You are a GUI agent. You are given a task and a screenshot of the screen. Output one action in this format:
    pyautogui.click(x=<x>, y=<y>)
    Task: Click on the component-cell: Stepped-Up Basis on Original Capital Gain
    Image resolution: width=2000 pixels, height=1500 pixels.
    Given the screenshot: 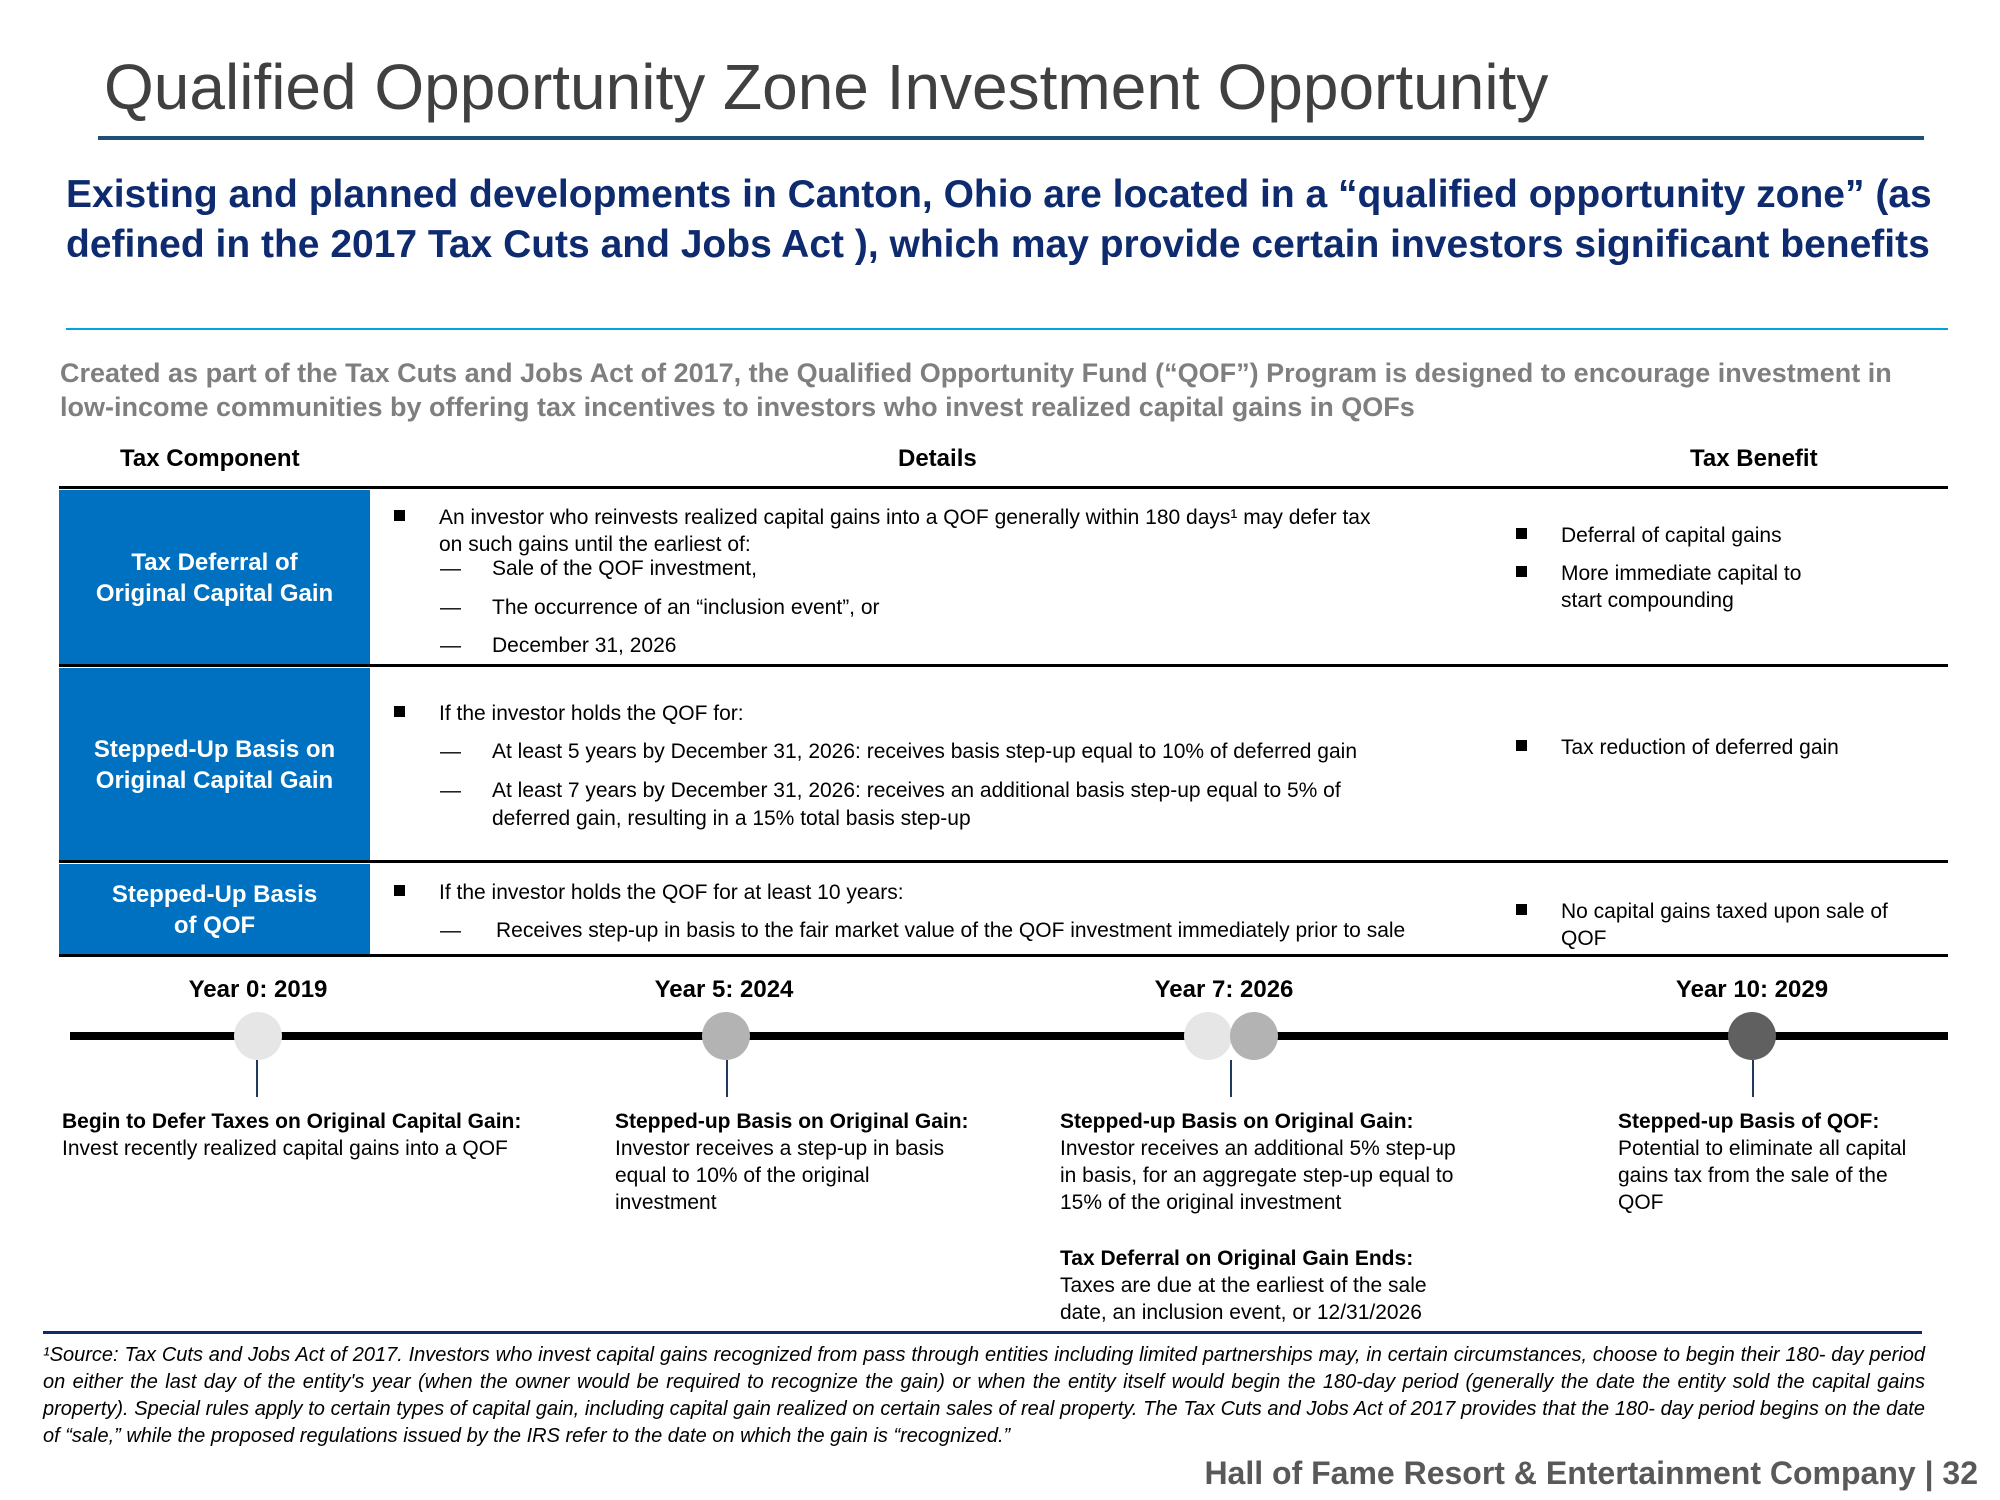 What is the action you would take?
    pyautogui.click(x=214, y=764)
    